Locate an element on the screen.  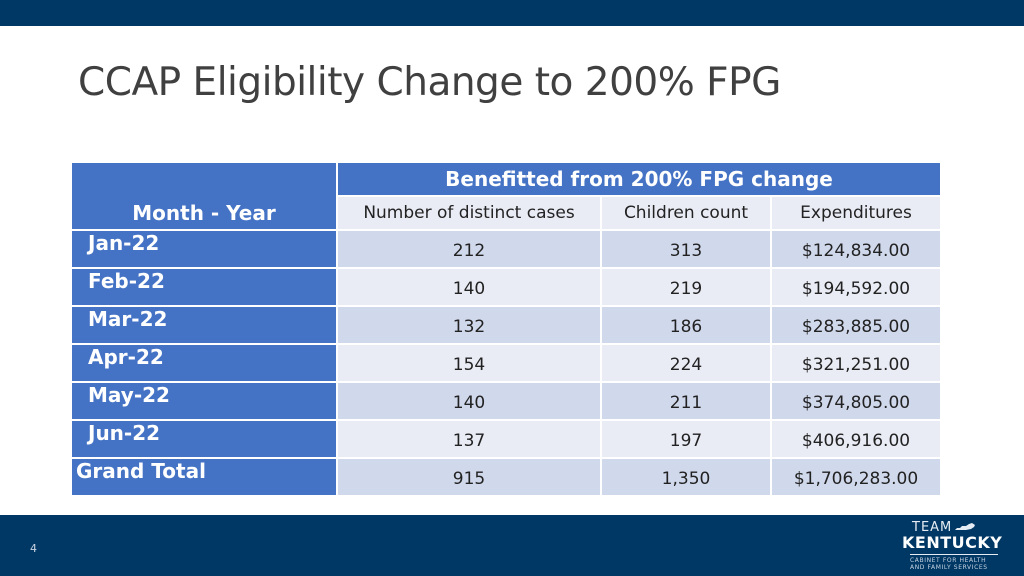
table-row: Jun-22 137 197 $406,916.00 is located at coordinates (506, 439).